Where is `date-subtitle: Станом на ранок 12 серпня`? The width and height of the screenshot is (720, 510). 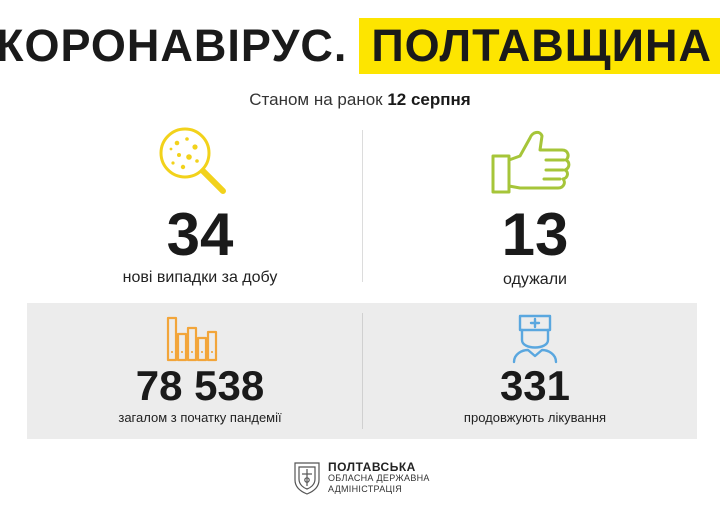
date-subtitle: Станом на ранок 12 серпня is located at coordinates (360, 100).